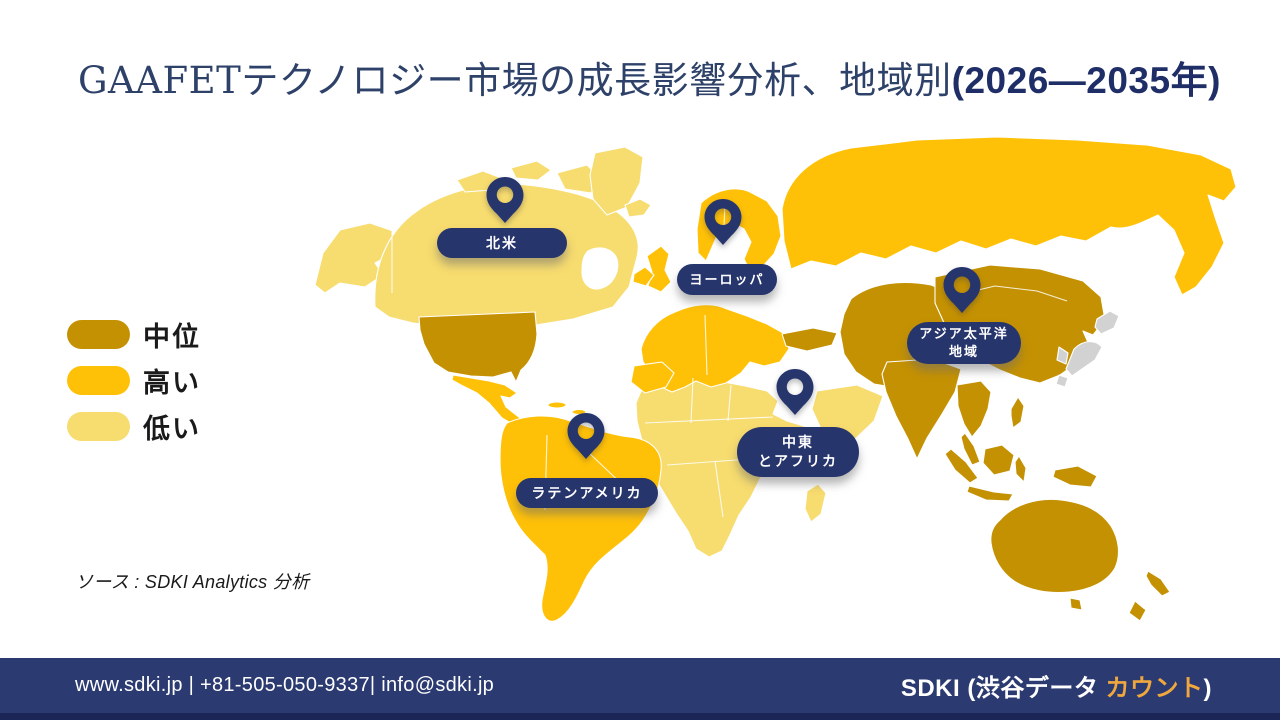 Image resolution: width=1280 pixels, height=720 pixels. Describe the element at coordinates (1075, 476) in the screenshot. I see `region-new-guinea` at that location.